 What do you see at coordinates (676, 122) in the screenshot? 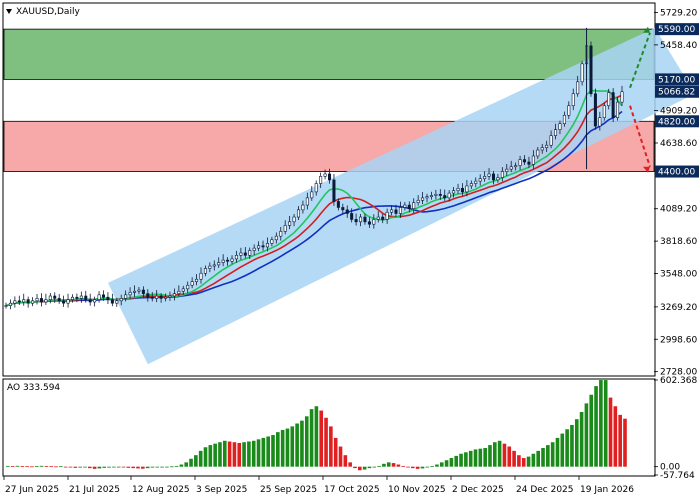
I see `price-label: 4820.00` at bounding box center [676, 122].